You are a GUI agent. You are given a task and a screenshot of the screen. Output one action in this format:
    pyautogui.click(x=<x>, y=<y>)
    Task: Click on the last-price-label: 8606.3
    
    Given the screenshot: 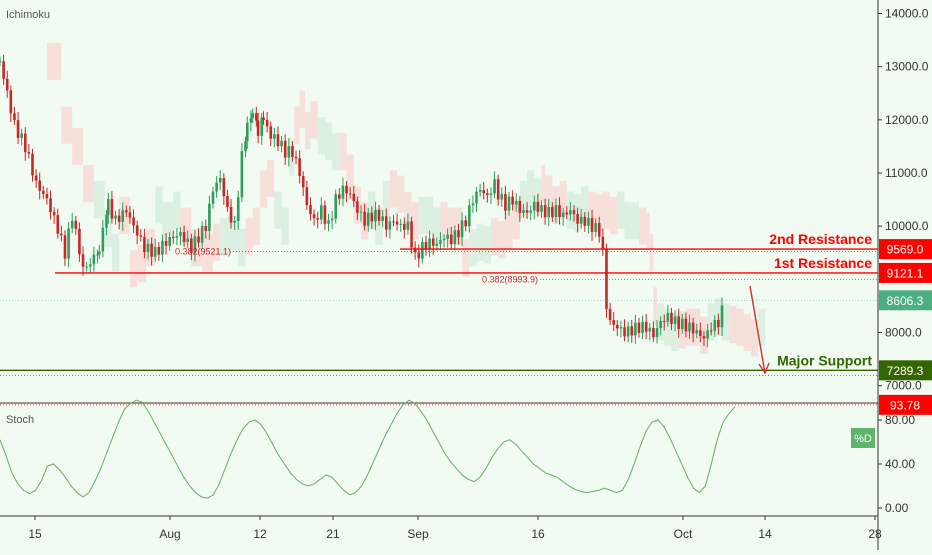 What is the action you would take?
    pyautogui.click(x=905, y=301)
    